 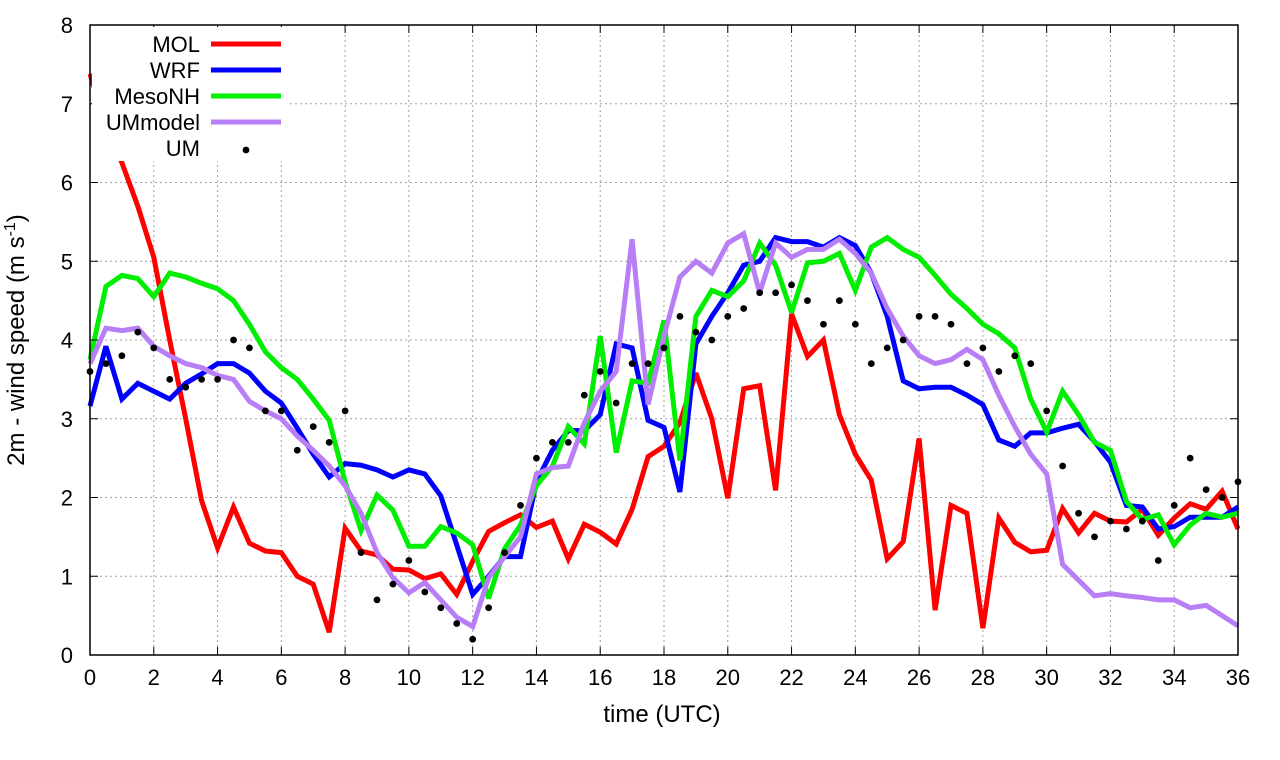 I want to click on x-tick-label: 24, so click(x=855, y=677).